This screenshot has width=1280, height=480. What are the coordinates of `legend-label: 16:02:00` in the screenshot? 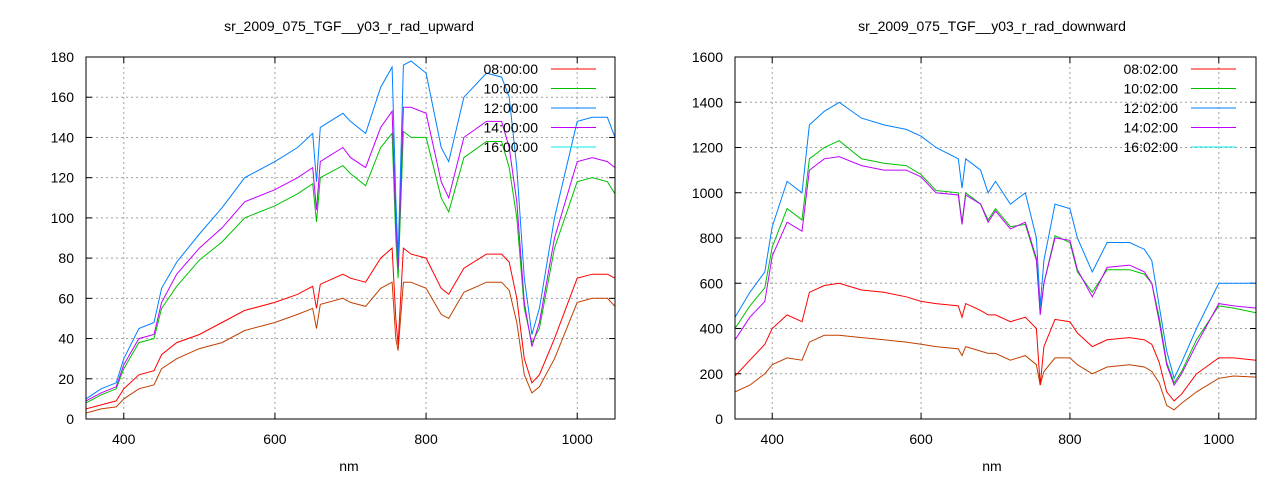 It's located at (1151, 147).